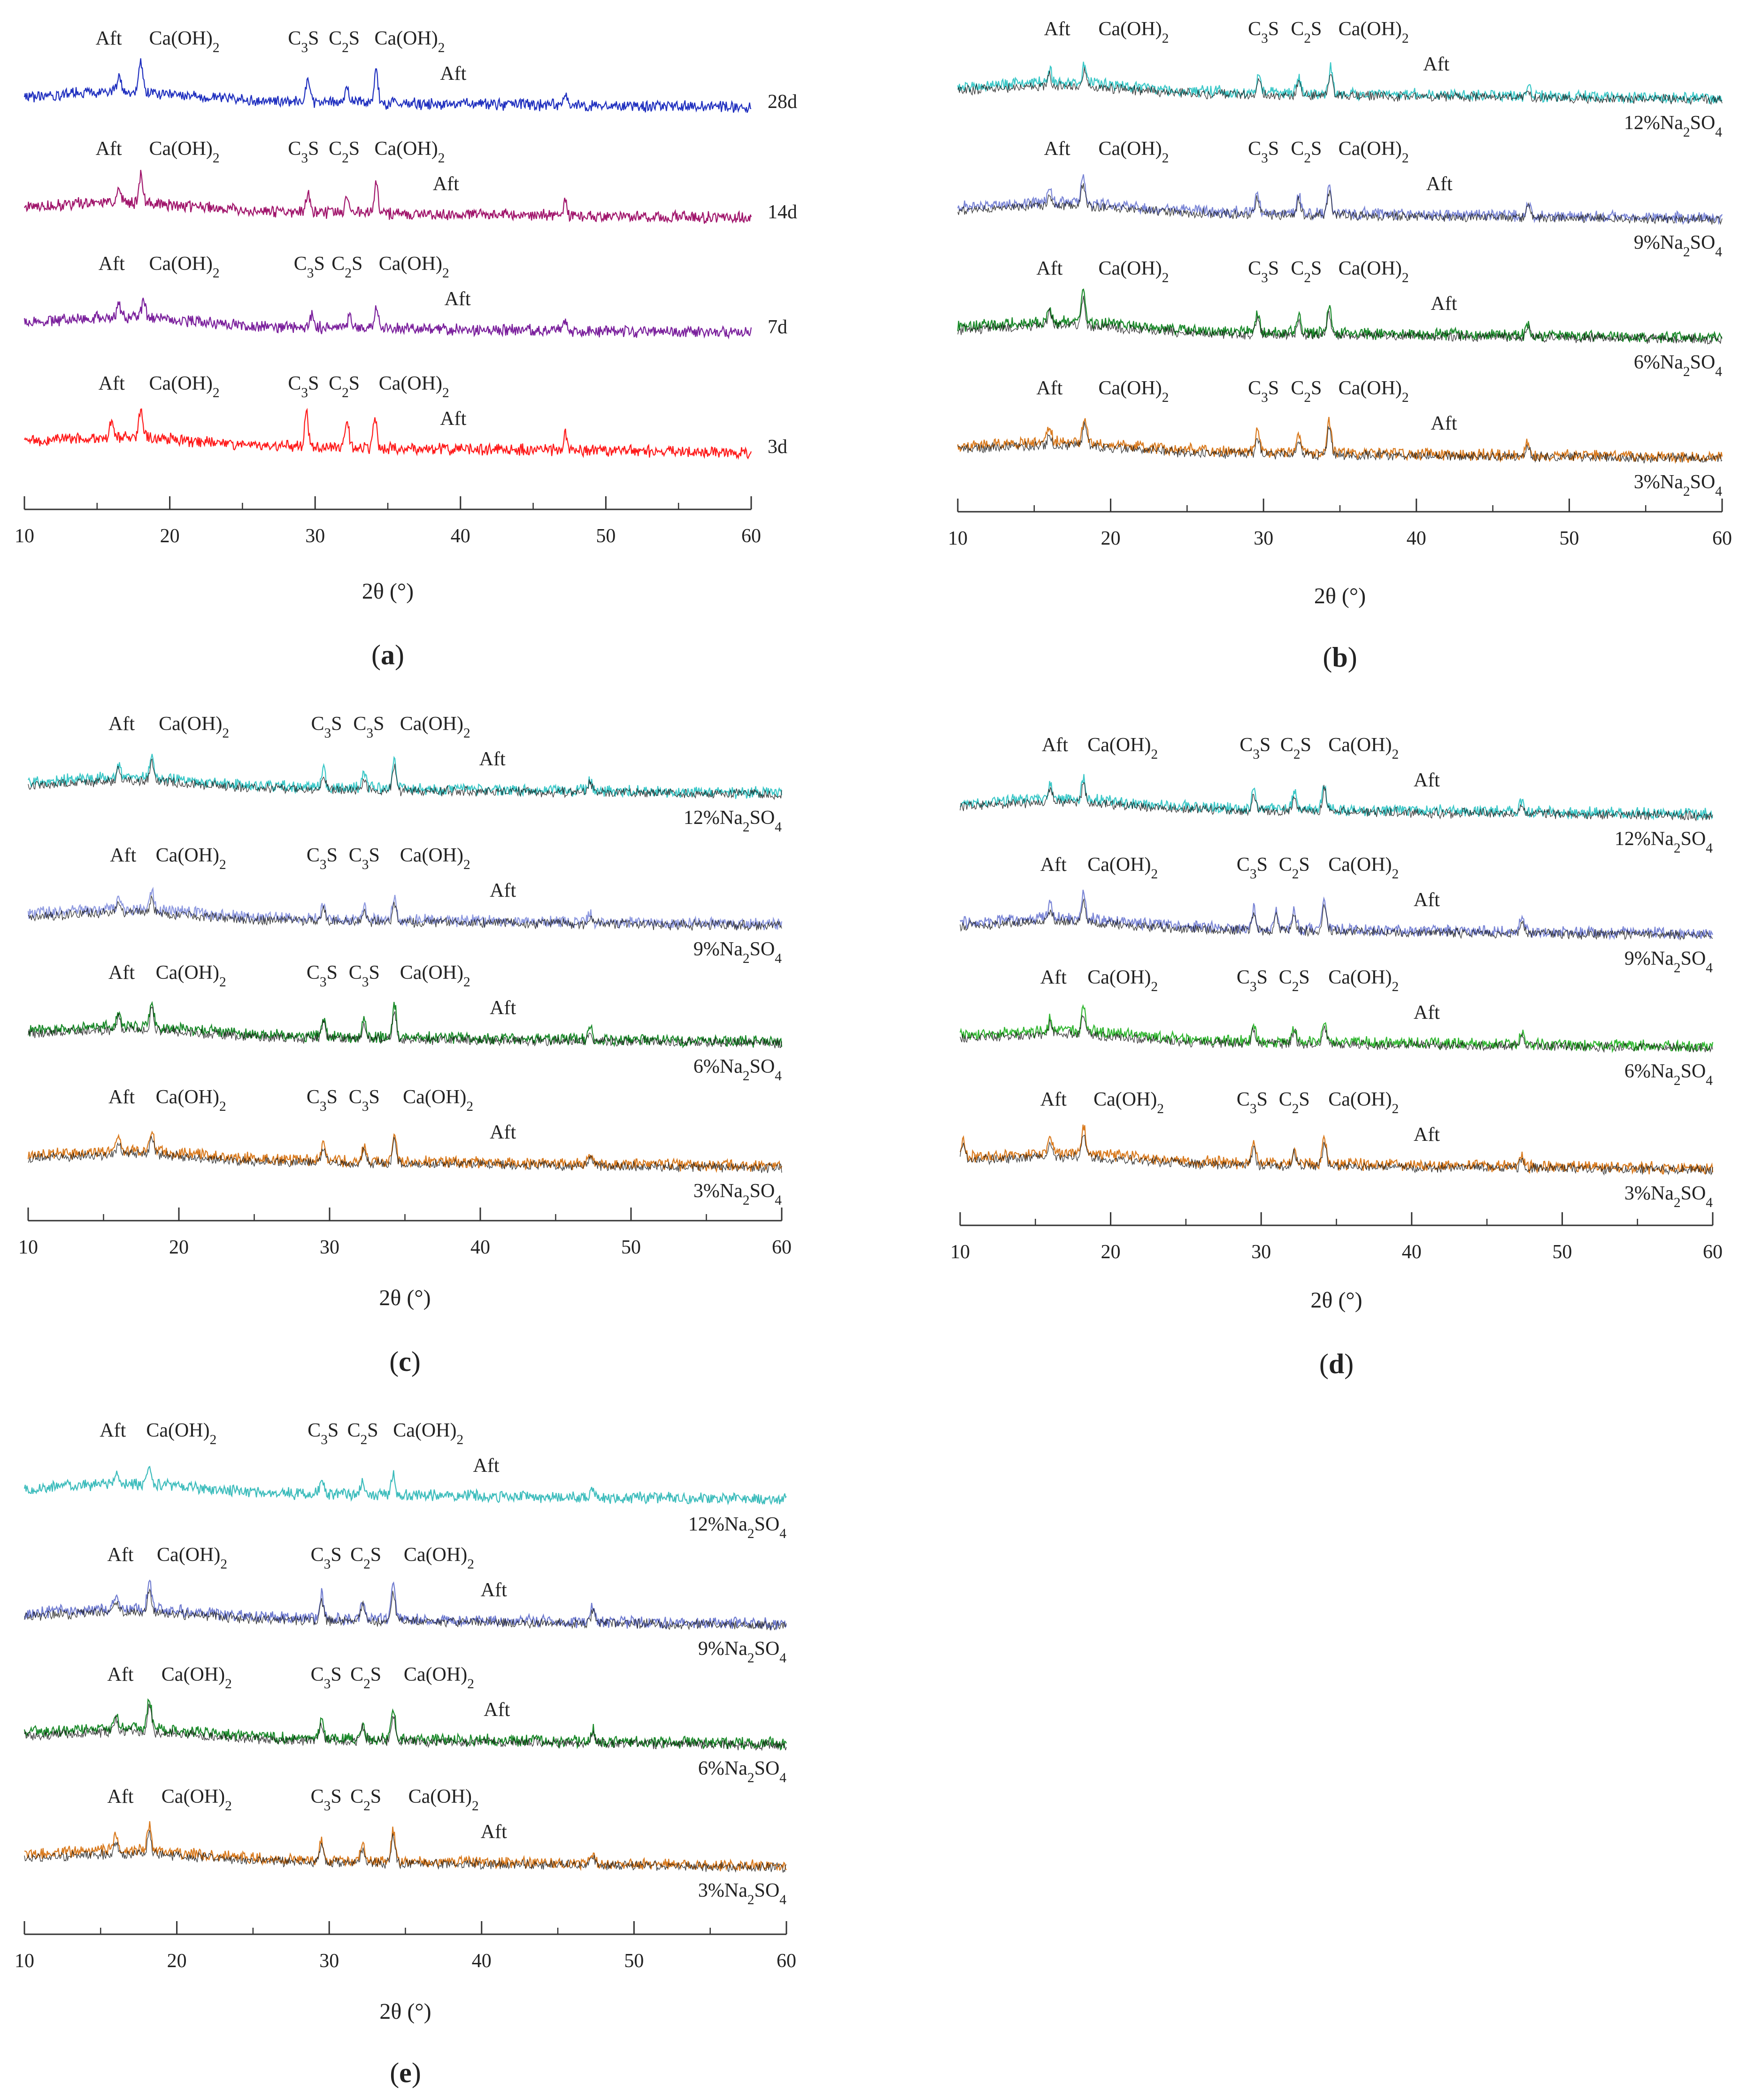 Image resolution: width=1747 pixels, height=2100 pixels. I want to click on series-6na-c: Aft Ca(OH)2 C3S C3S Ca(OH)2 Aft 6%Na2SO4, so click(405, 1023).